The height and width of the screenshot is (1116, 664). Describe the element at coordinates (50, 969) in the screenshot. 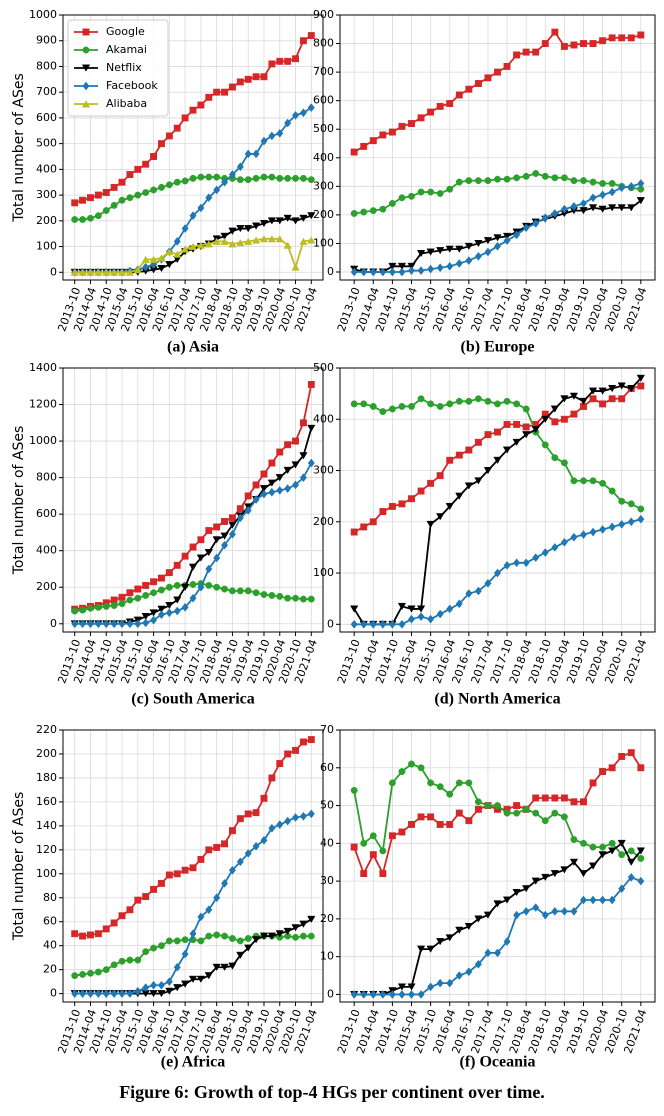

I see `y-tick-label: 20` at that location.